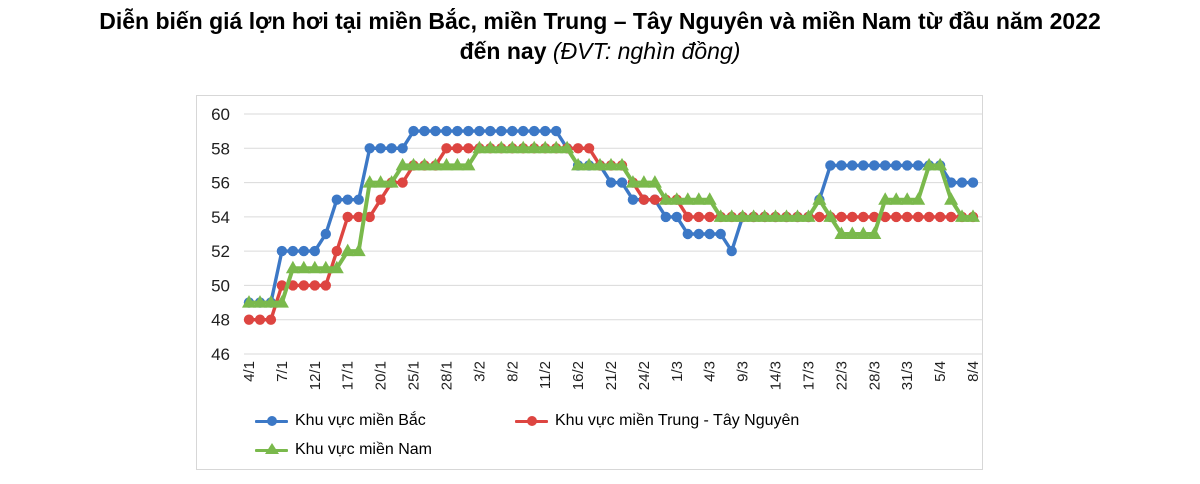 This screenshot has height=484, width=1200. What do you see at coordinates (348, 375) in the screenshot?
I see `x-tick-label: 17/1` at bounding box center [348, 375].